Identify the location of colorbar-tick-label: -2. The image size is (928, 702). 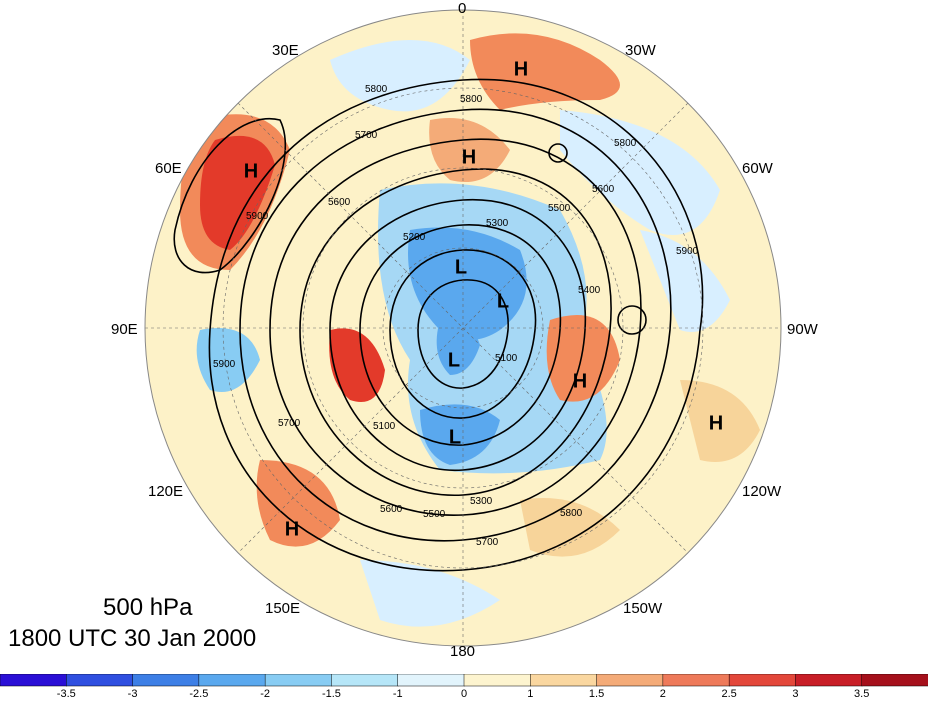
(265, 694).